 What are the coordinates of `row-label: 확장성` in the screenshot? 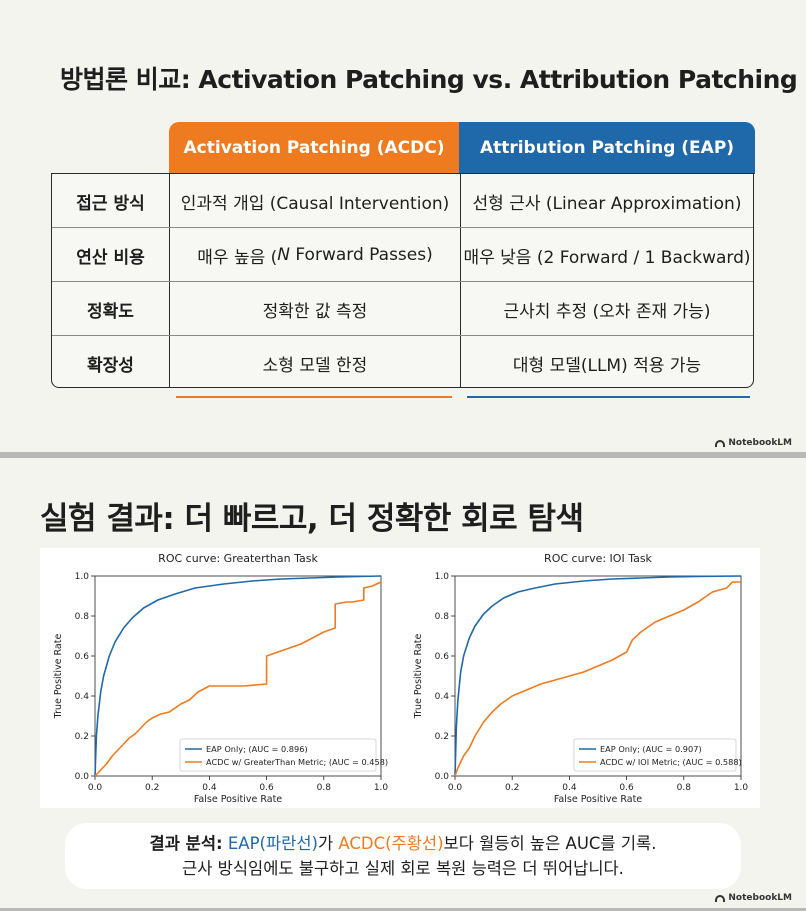 It's located at (111, 361).